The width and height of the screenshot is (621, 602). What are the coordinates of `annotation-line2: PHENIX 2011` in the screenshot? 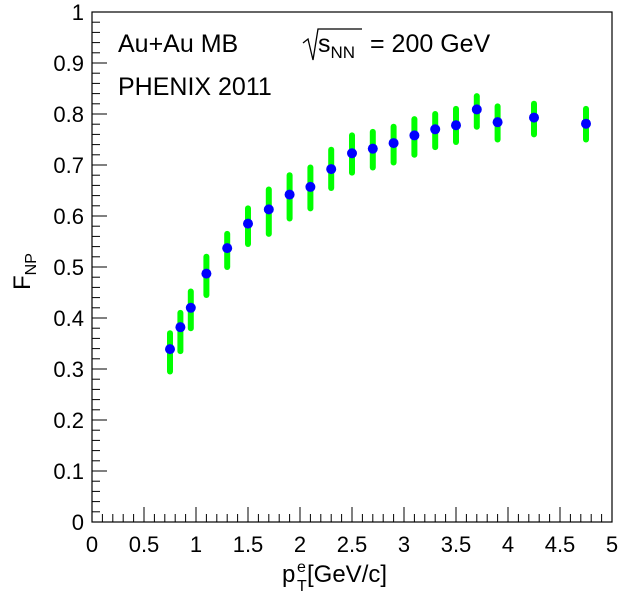 It's located at (195, 87).